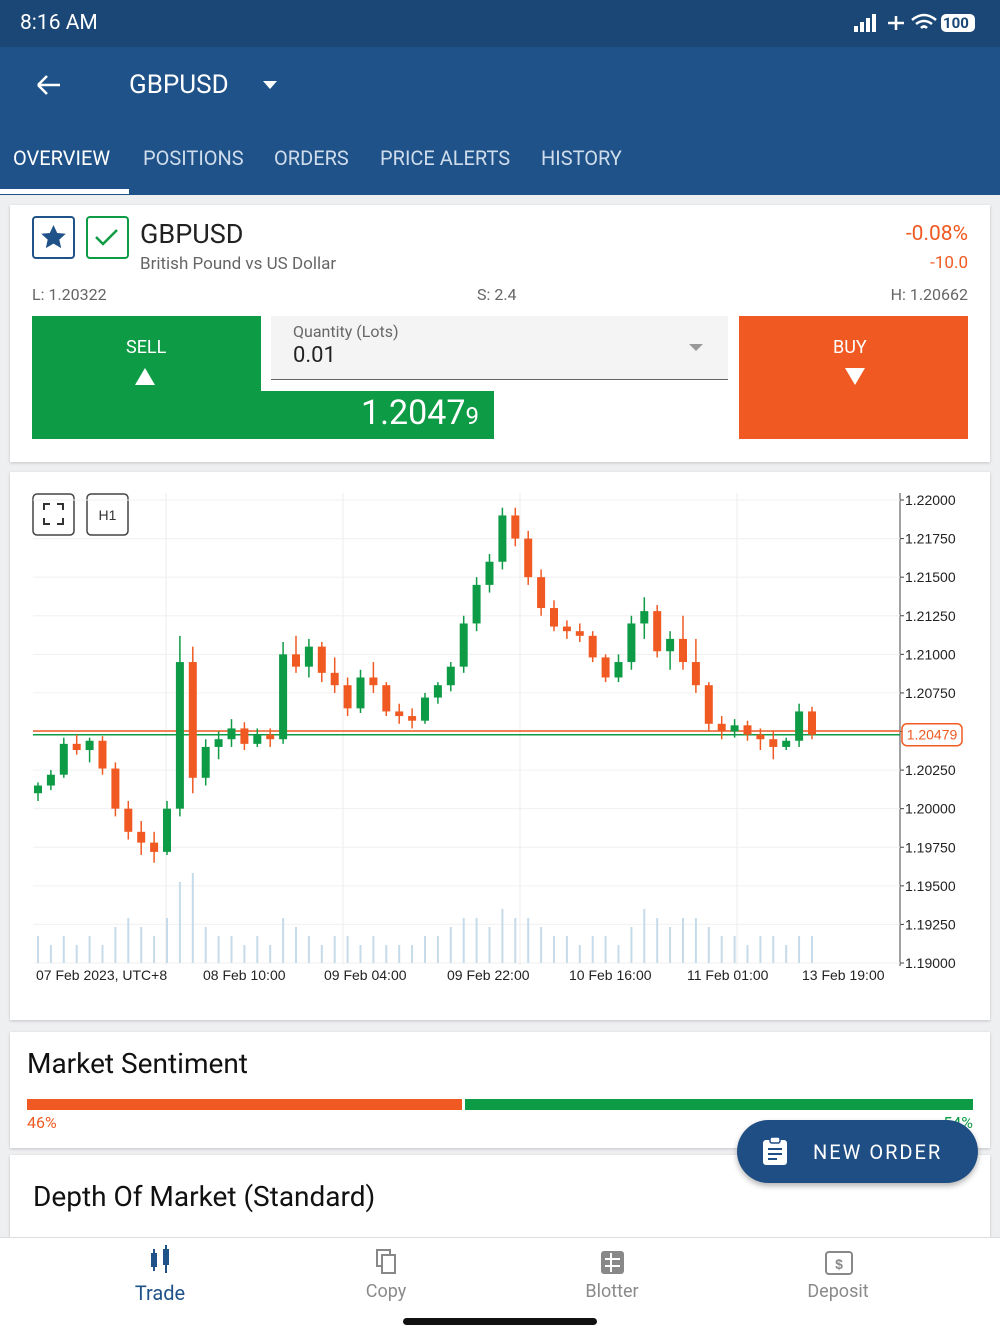 The width and height of the screenshot is (1000, 1334). I want to click on back-button, so click(49, 85).